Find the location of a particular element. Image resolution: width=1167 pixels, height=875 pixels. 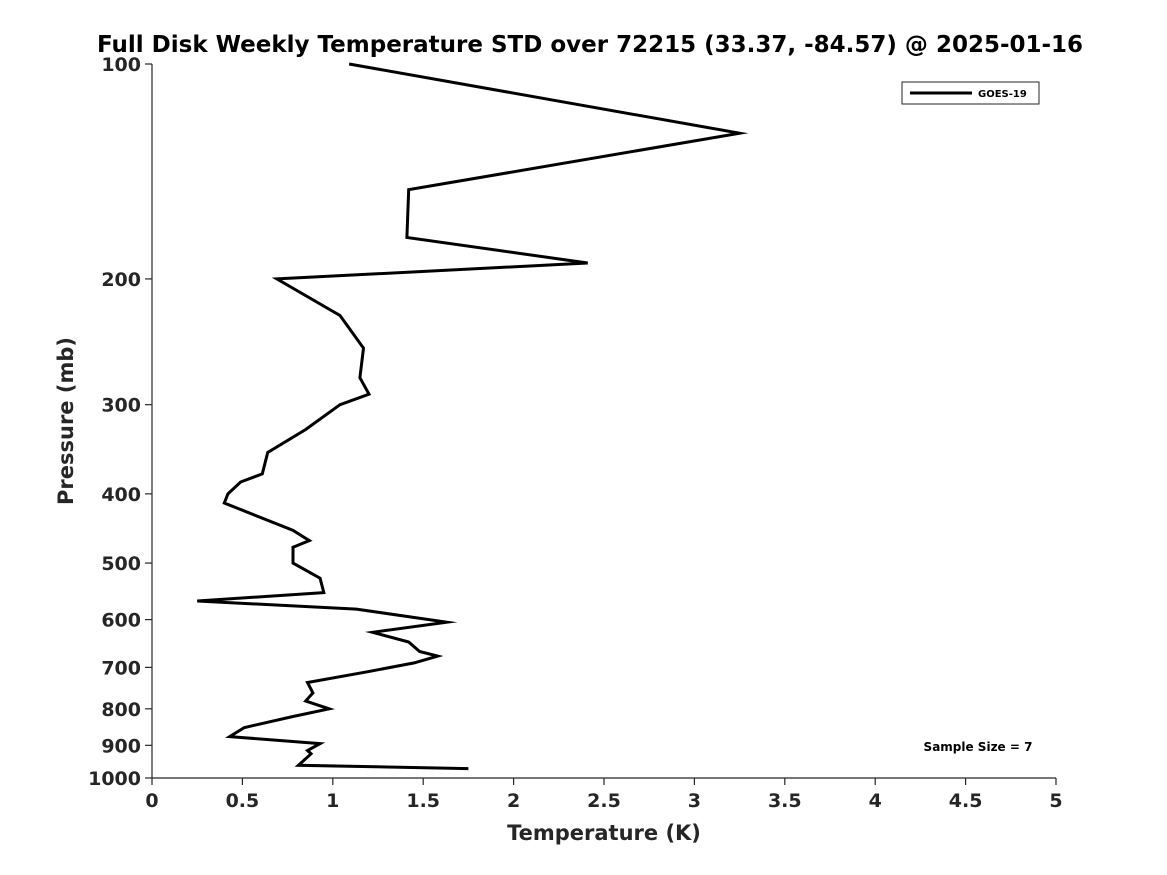

x-tick-label: 2.5 is located at coordinates (604, 801).